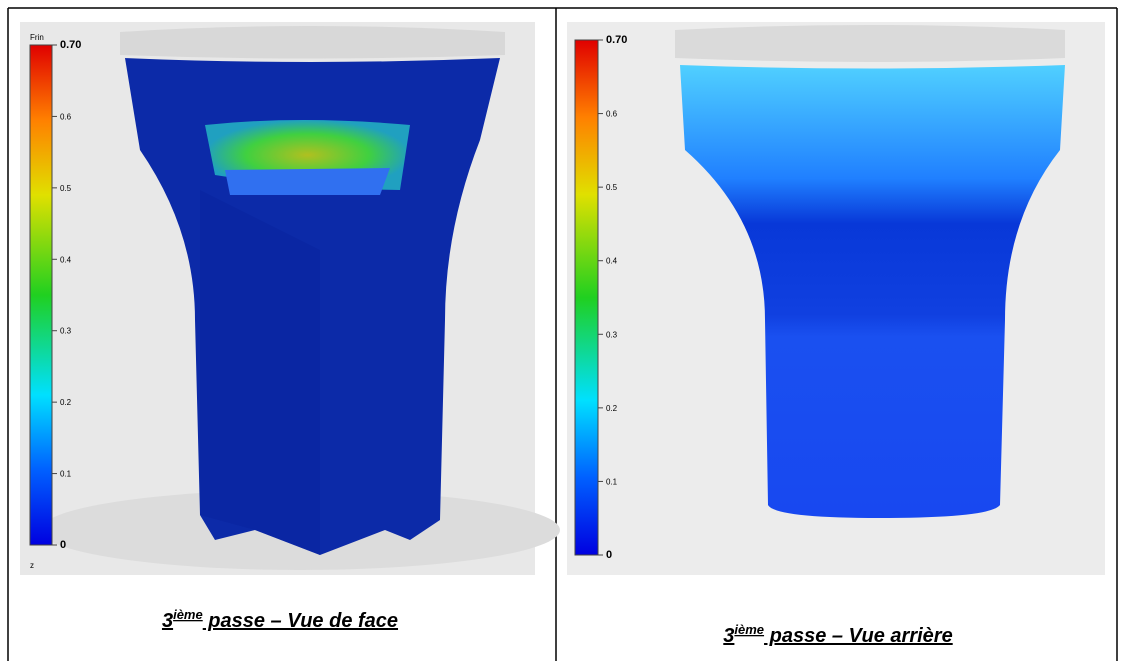 The height and width of the screenshot is (666, 1125). Describe the element at coordinates (300, 621) in the screenshot. I see `caption-text: passe – Vue de face` at that location.